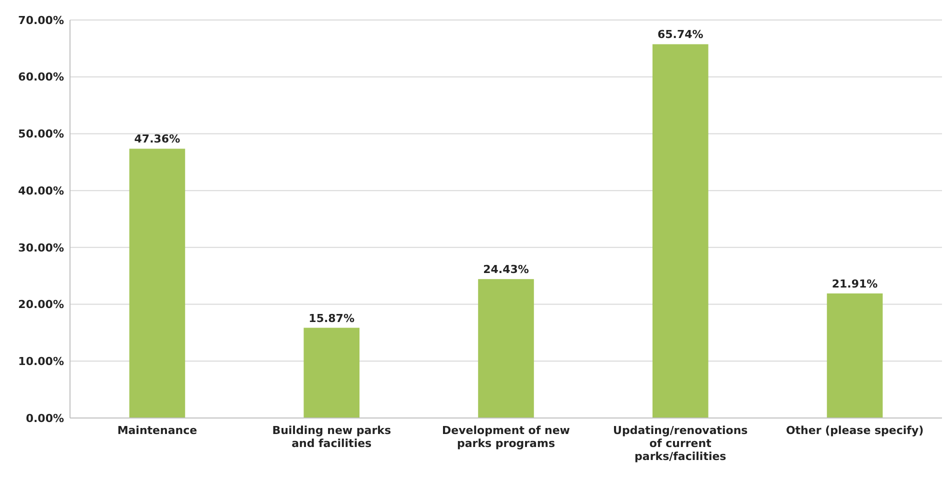 Image resolution: width=950 pixels, height=484 pixels. What do you see at coordinates (41, 361) in the screenshot?
I see `y-tick-label: 10.00%` at bounding box center [41, 361].